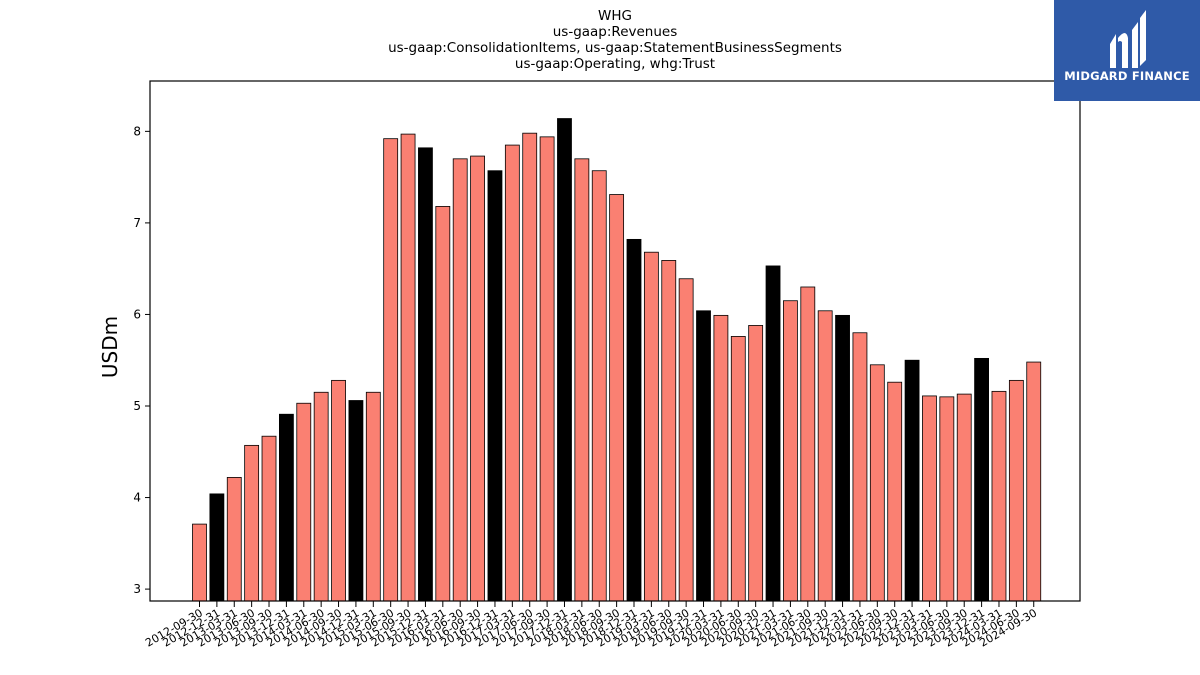 The image size is (1200, 675). What do you see at coordinates (137, 589) in the screenshot?
I see `y-tick-label: 3` at bounding box center [137, 589].